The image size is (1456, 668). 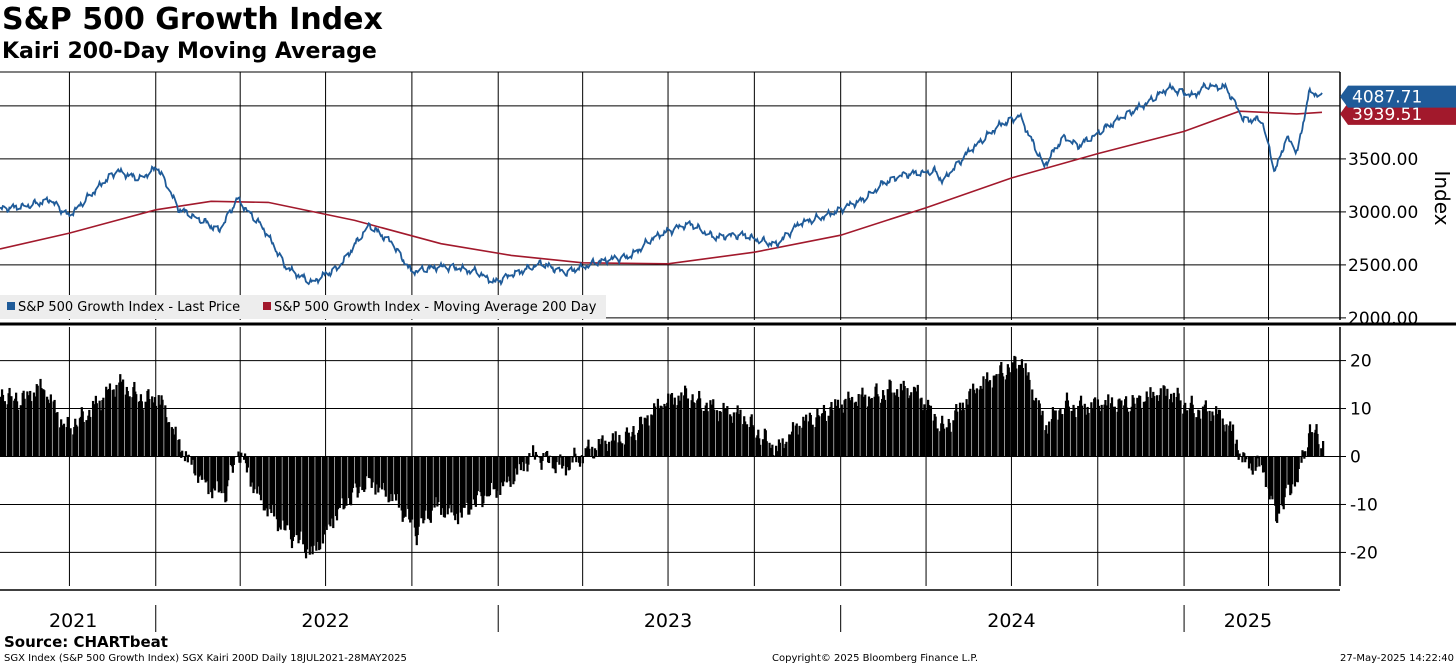 I want to click on y-axis-title: Index, so click(x=1442, y=197).